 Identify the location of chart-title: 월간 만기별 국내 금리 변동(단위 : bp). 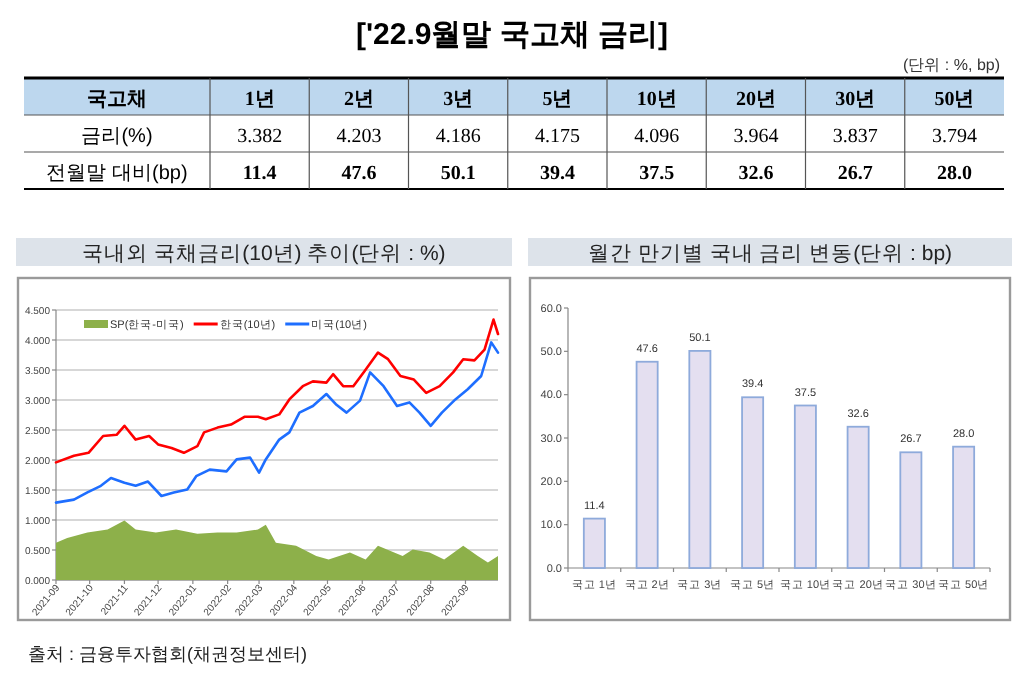
(770, 254).